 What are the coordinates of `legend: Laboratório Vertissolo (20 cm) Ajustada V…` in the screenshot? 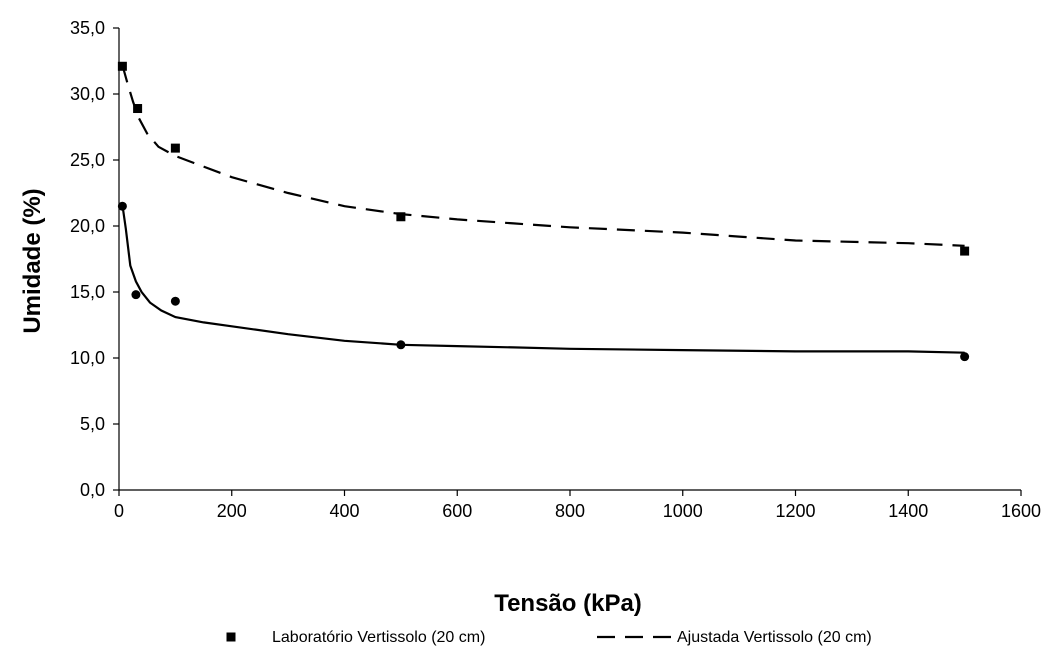 It's located at (549, 637).